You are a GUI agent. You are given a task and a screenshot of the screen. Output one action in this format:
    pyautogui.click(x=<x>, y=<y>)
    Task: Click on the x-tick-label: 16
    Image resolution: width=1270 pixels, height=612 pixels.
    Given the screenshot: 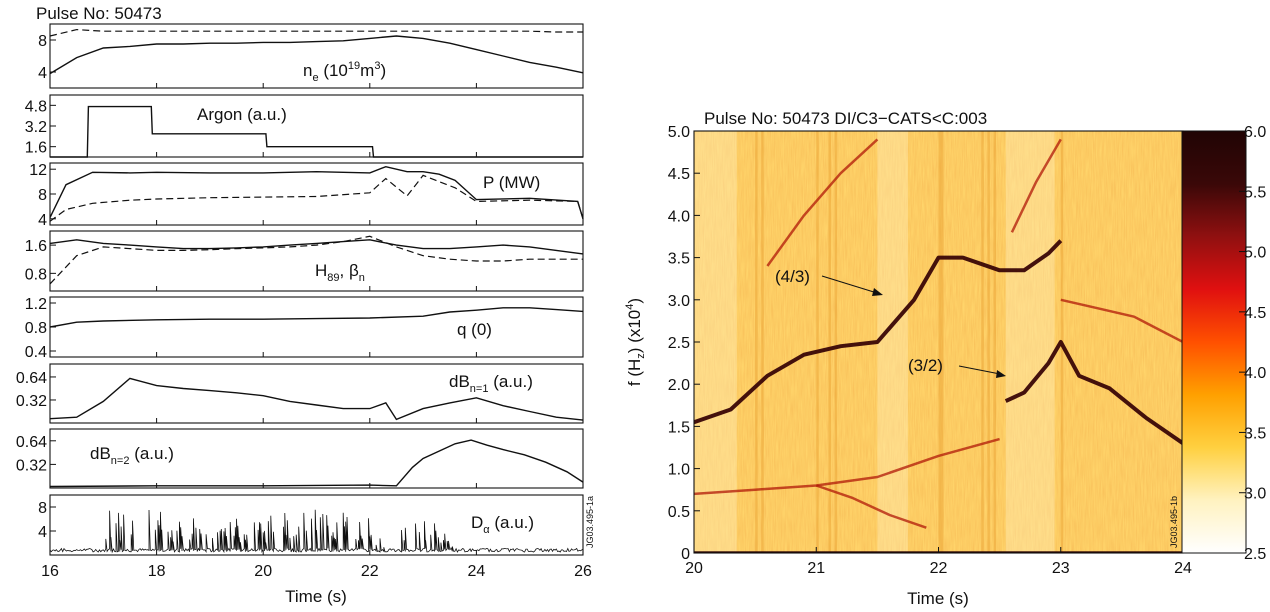 What is the action you would take?
    pyautogui.click(x=50, y=571)
    